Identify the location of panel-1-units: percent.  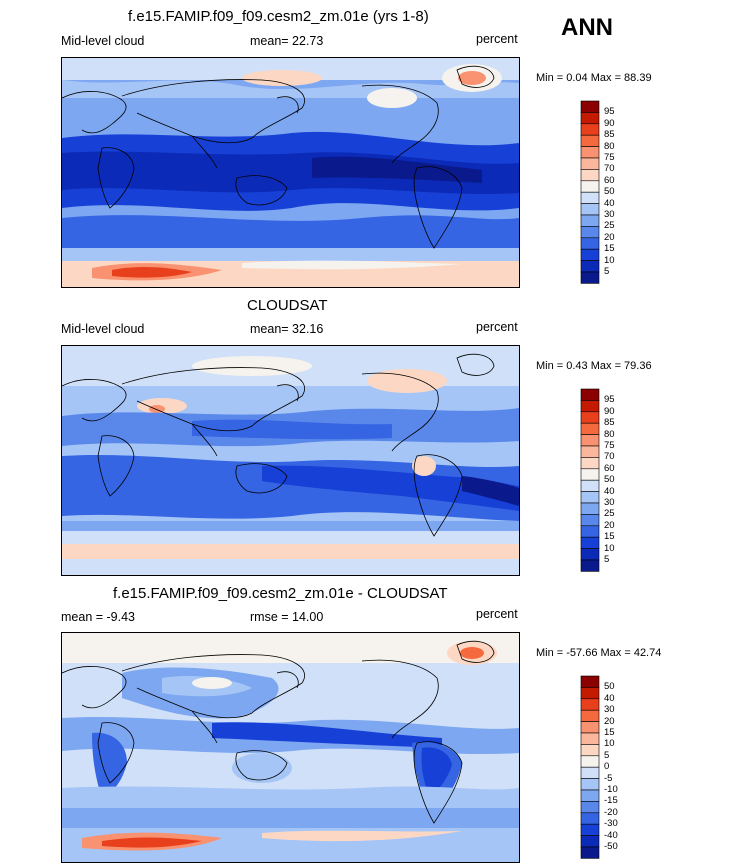
(497, 39).